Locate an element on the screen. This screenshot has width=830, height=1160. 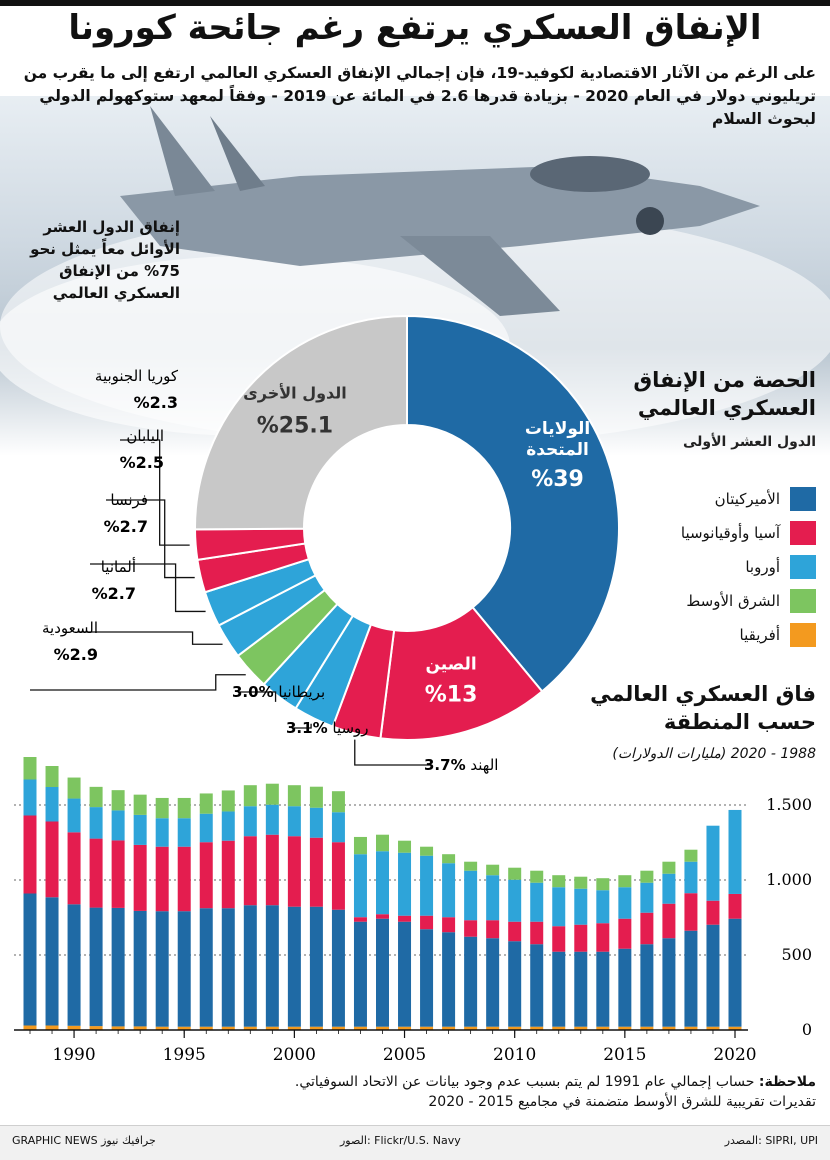
callout-name: كوريا الجنوبية is located at coordinates (137, 376).